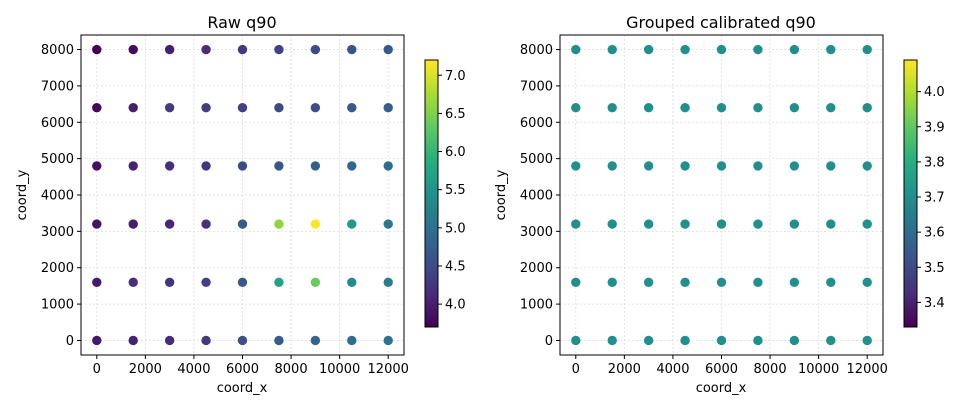 Image resolution: width=980 pixels, height=409 pixels. Describe the element at coordinates (455, 114) in the screenshot. I see `colorbar-tick-label: 6.5` at that location.